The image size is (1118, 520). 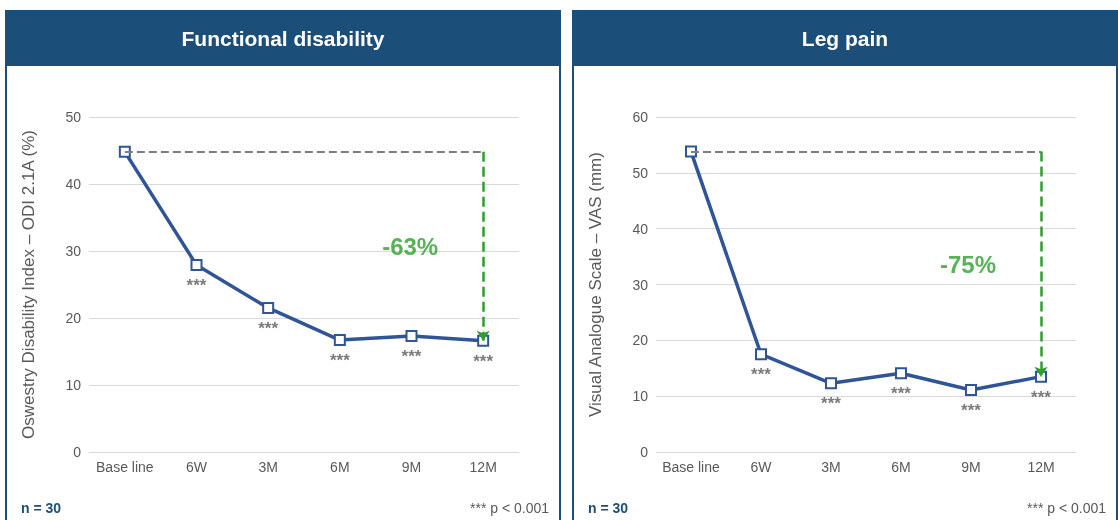 What do you see at coordinates (283, 39) in the screenshot?
I see `chart-title: Functional disability` at bounding box center [283, 39].